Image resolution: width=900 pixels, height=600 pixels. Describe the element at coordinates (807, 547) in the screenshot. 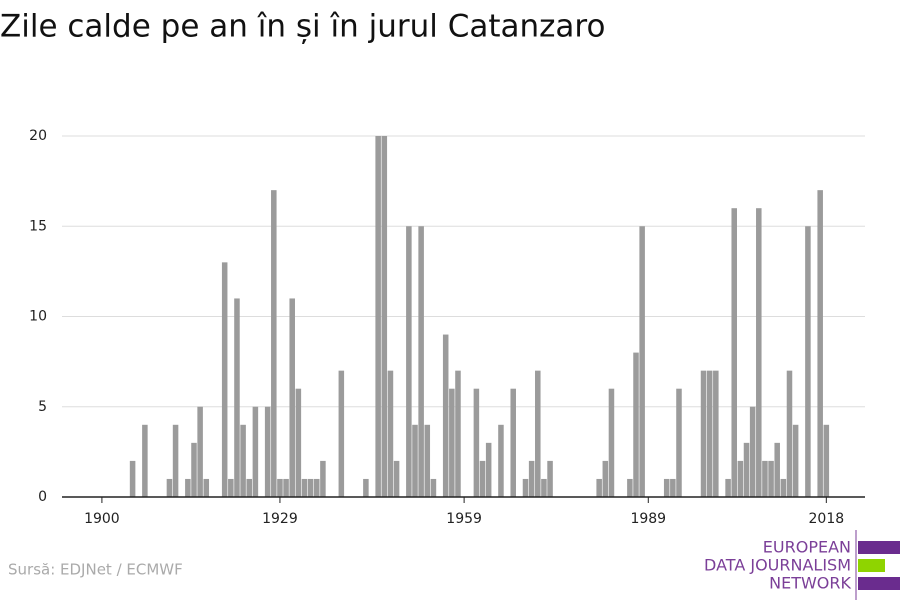

I see `logo-text: EUROPEAN` at that location.